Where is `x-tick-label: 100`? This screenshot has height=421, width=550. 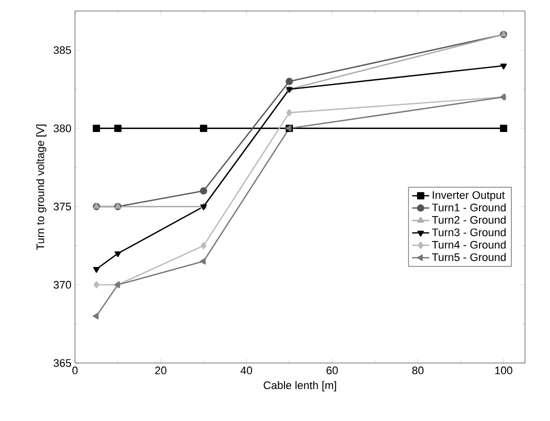
x-tick-label: 100 is located at coordinates (503, 370).